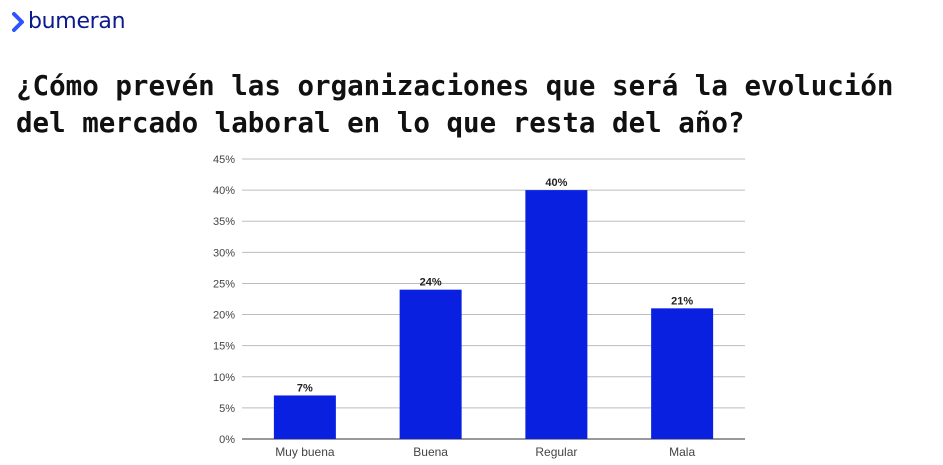 This screenshot has width=943, height=465. What do you see at coordinates (431, 283) in the screenshot?
I see `data-label: 24%` at bounding box center [431, 283].